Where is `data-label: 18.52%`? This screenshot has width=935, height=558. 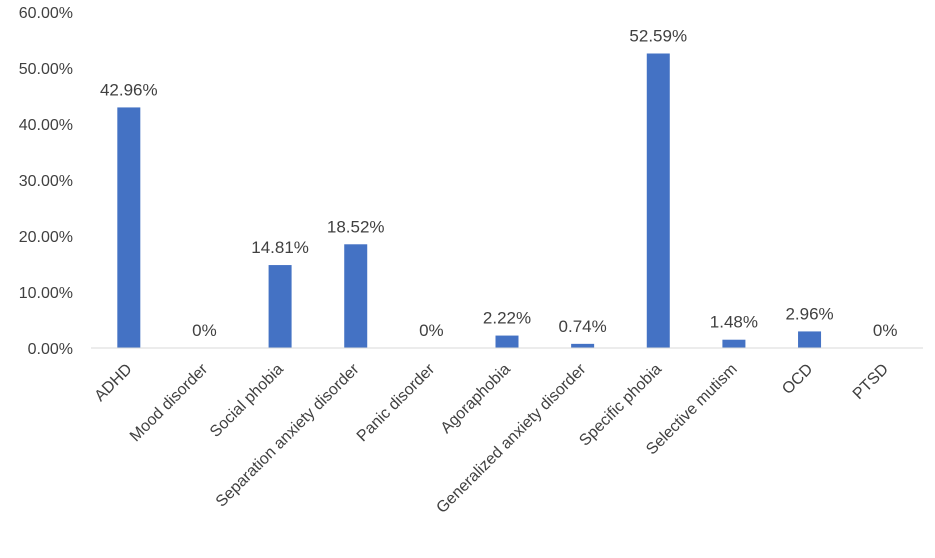
data-label: 18.52% is located at coordinates (356, 226).